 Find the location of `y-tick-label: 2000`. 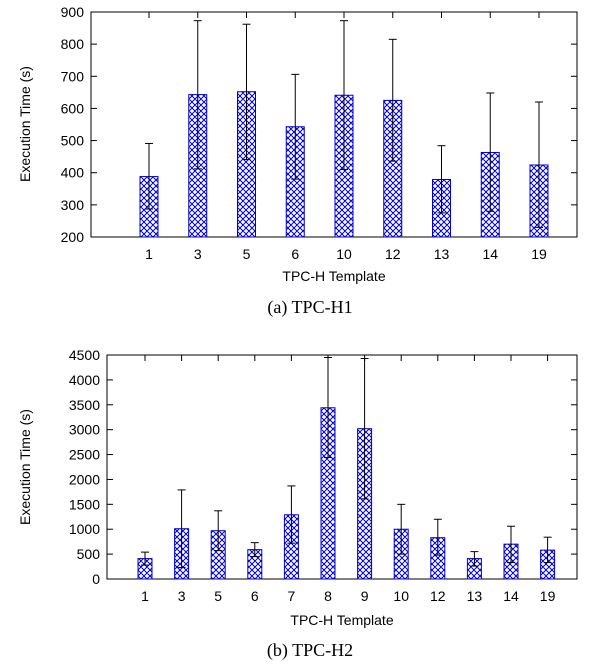

y-tick-label: 2000 is located at coordinates (84, 479).